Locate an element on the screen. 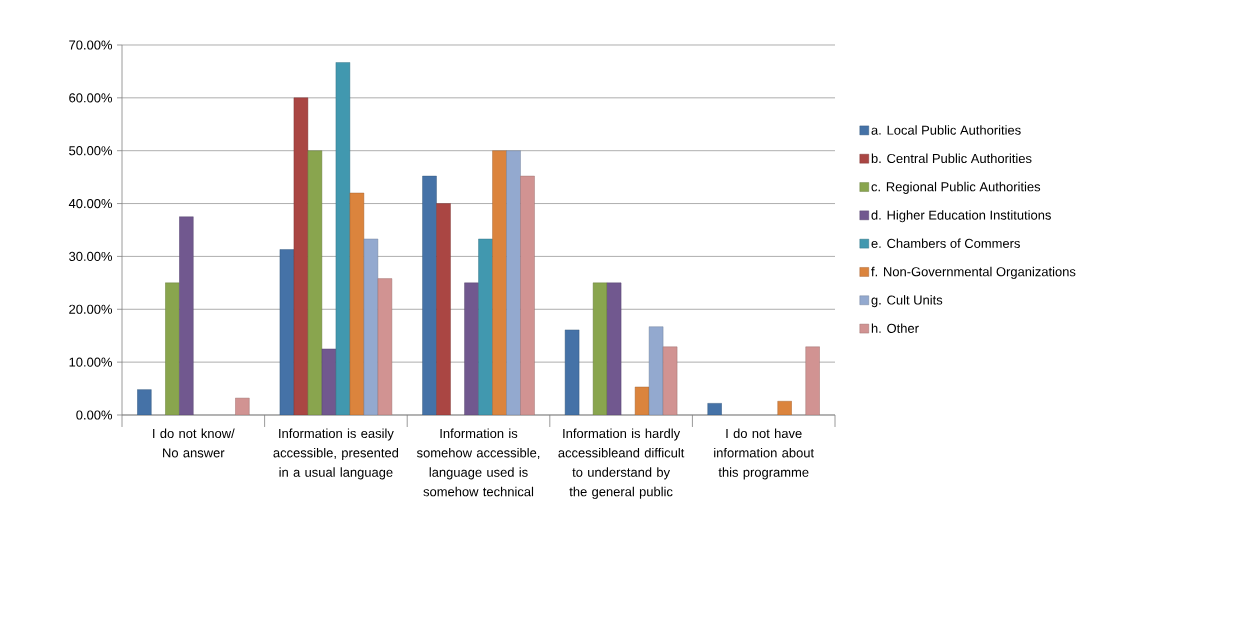  legend-label: g. Cult Units is located at coordinates (907, 301).